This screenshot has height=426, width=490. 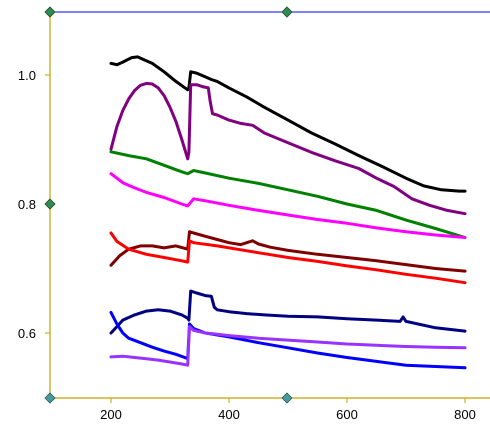 What do you see at coordinates (347, 414) in the screenshot?
I see `x-tick-label: 600` at bounding box center [347, 414].